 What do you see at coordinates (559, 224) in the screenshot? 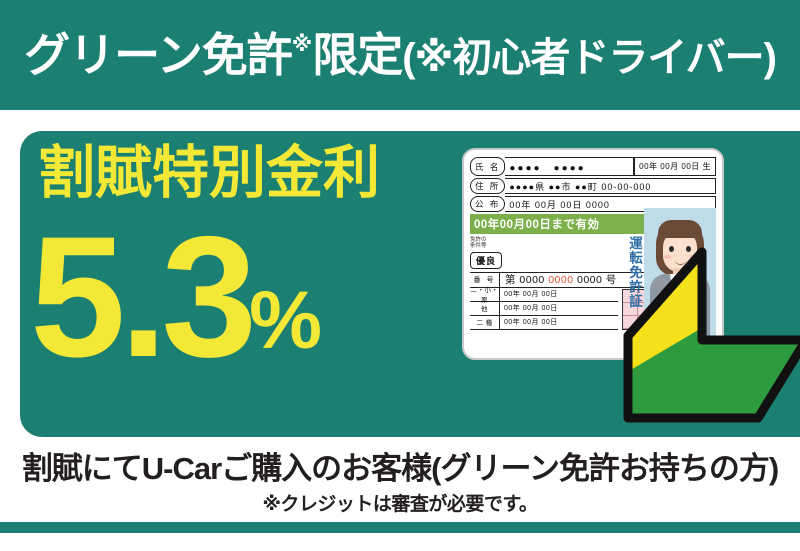
I see `license-validity-band: 00年00月00日まで有効` at bounding box center [559, 224].